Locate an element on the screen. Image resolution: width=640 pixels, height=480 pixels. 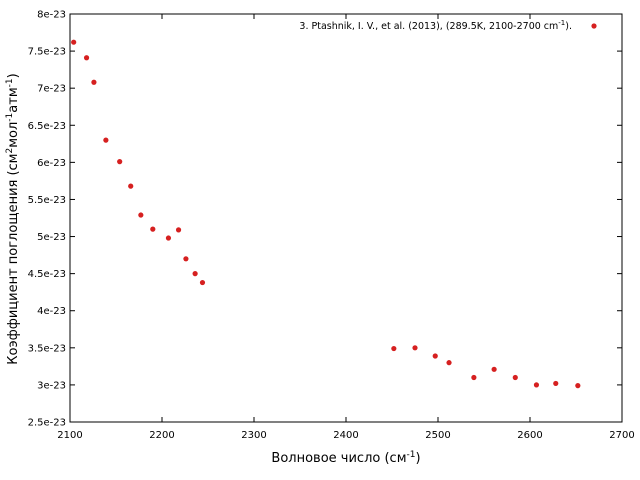
x-axis-label: Волновое число (см-1) is located at coordinates (345, 458).